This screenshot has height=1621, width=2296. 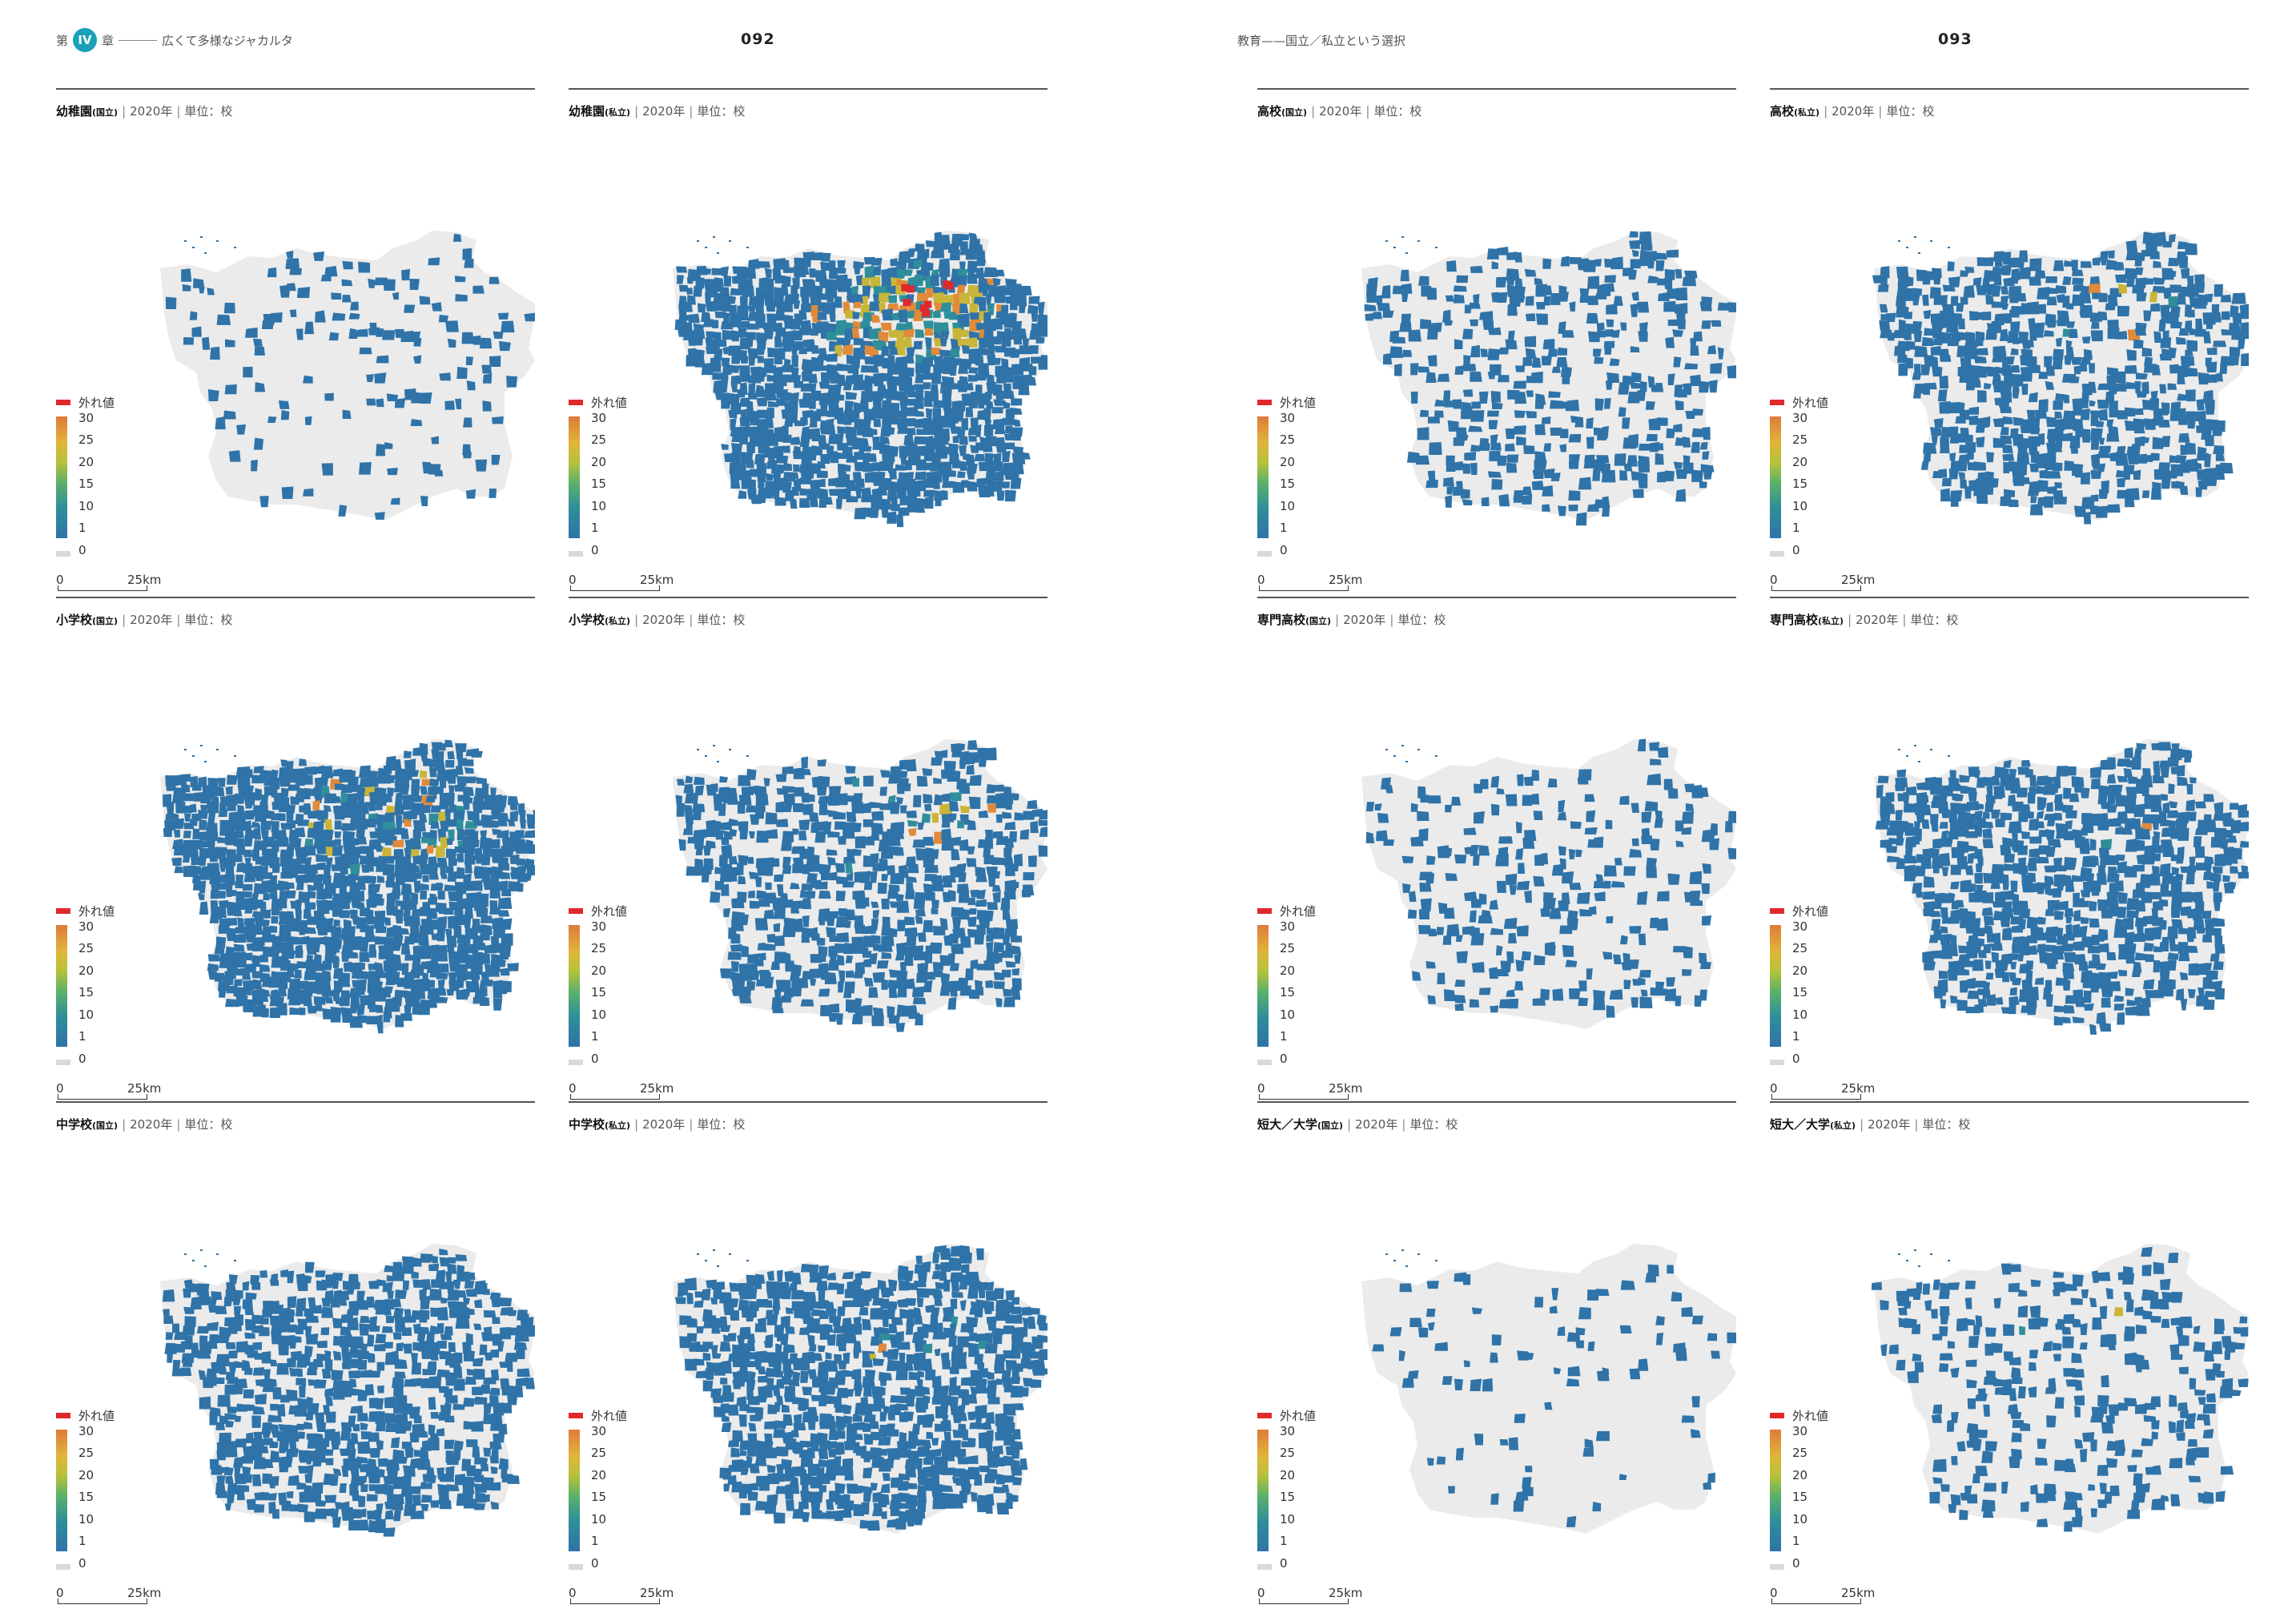 I want to click on legend-tick: 25, so click(x=86, y=439).